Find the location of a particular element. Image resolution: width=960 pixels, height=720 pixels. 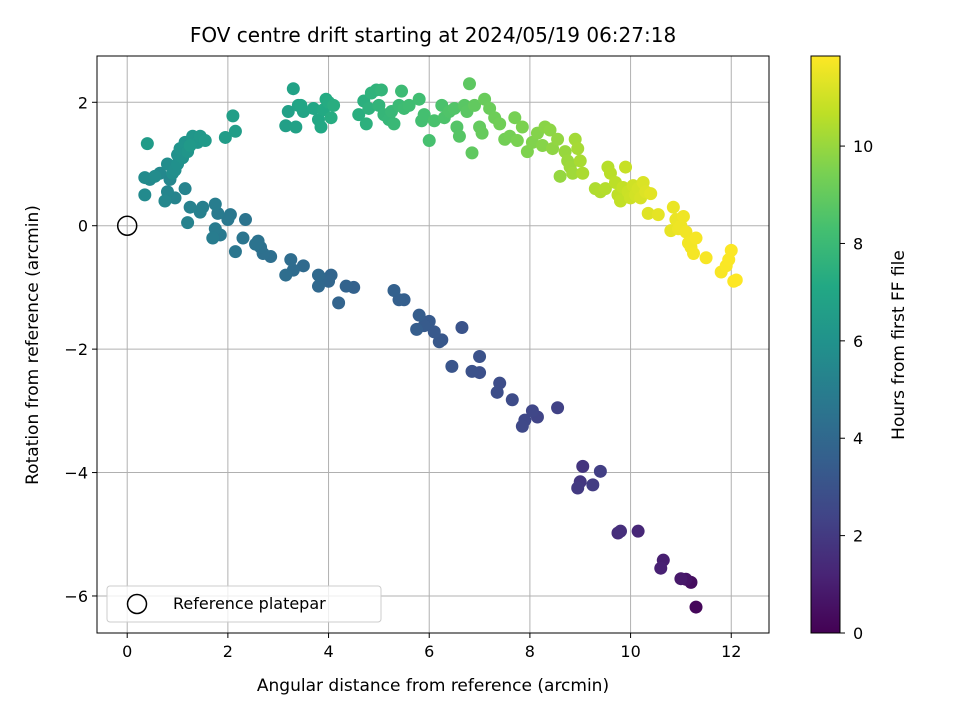

legend-box is located at coordinates (244, 604).